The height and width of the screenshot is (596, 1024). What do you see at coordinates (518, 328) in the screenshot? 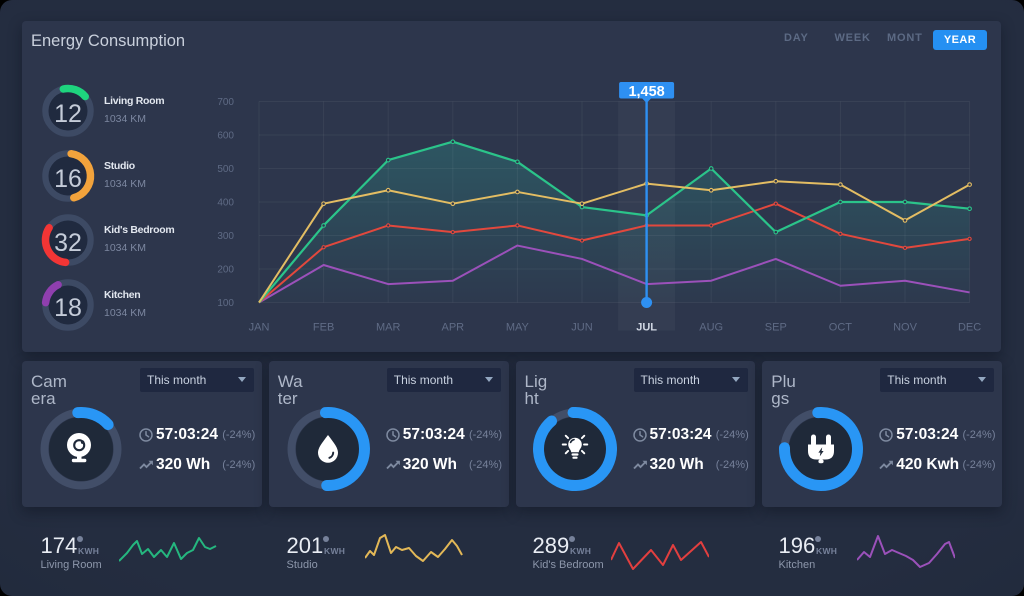
I see `svg-text: MAY` at bounding box center [518, 328].